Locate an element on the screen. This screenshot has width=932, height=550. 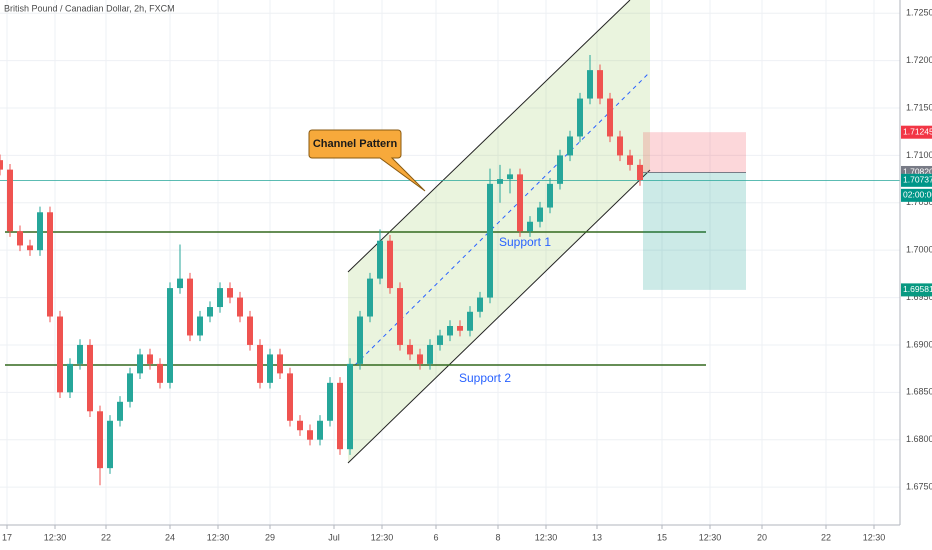
x-tick-label: 29 is located at coordinates (270, 537).